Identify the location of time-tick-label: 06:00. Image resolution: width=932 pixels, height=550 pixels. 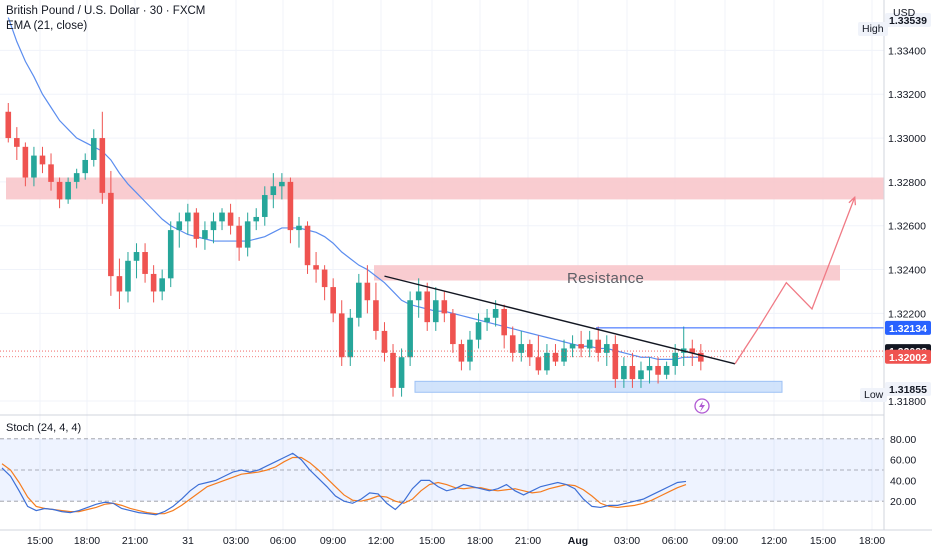
(675, 541).